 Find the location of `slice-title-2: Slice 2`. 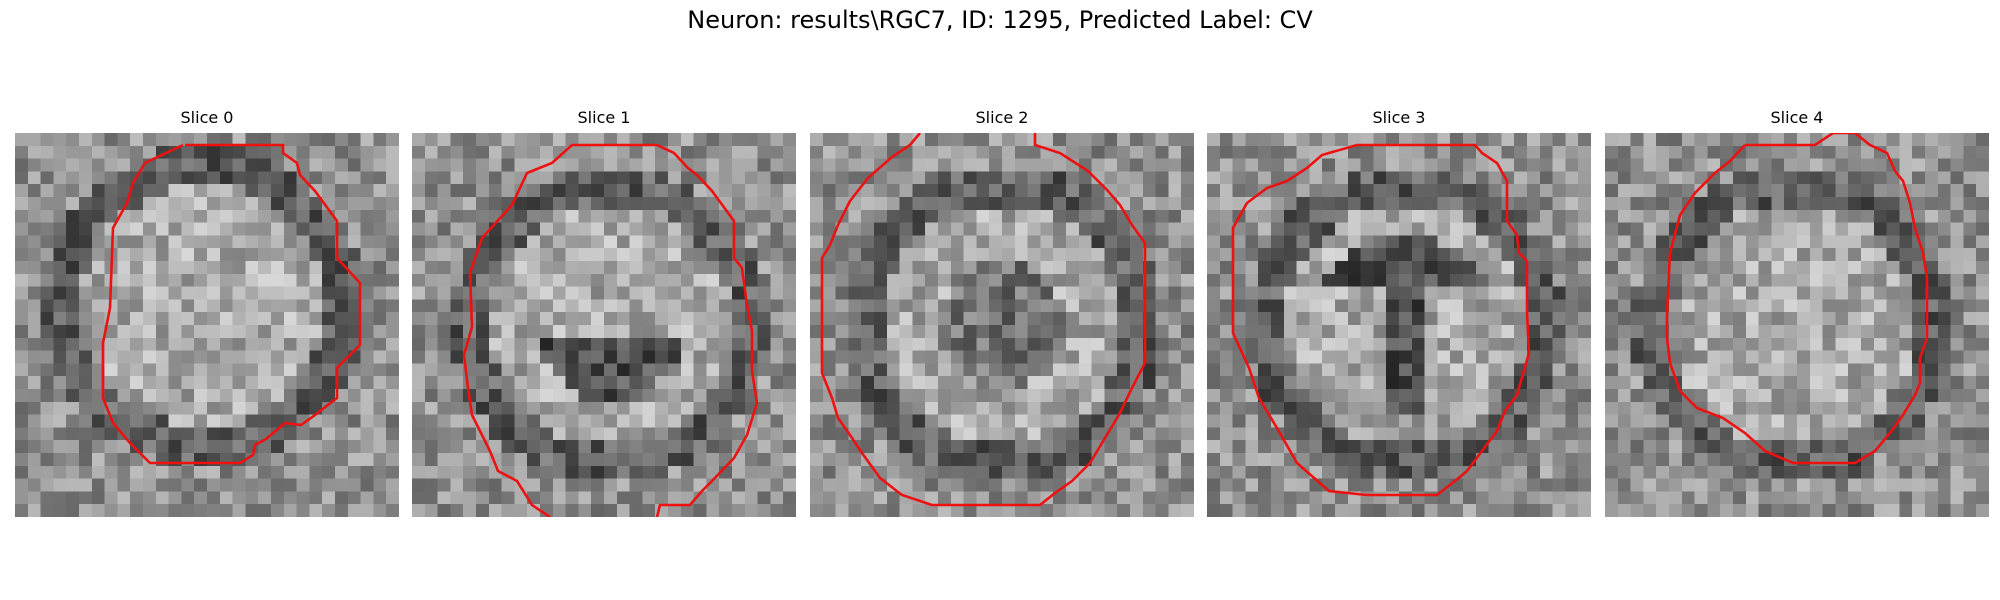

slice-title-2: Slice 2 is located at coordinates (1002, 117).